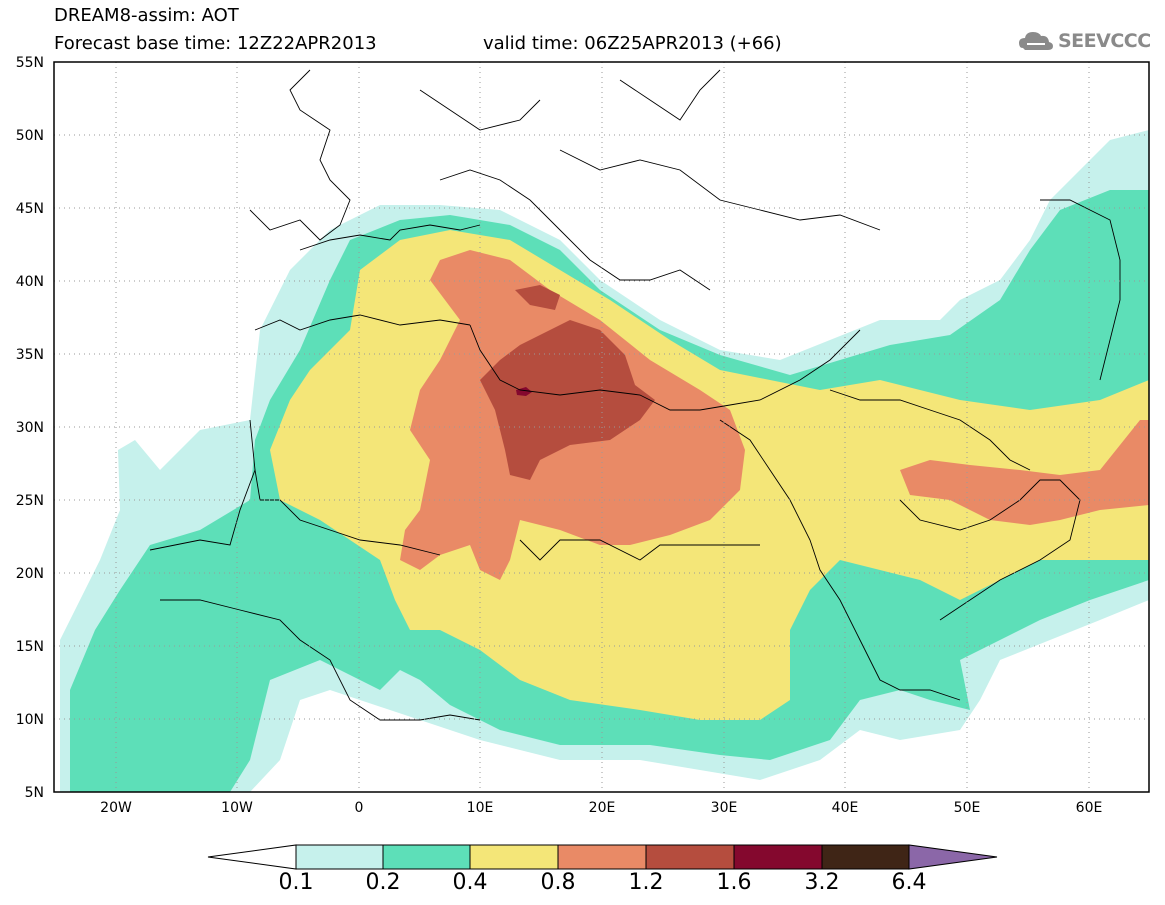 The image size is (1165, 905). I want to click on lat-label-40n: 40N, so click(29, 282).